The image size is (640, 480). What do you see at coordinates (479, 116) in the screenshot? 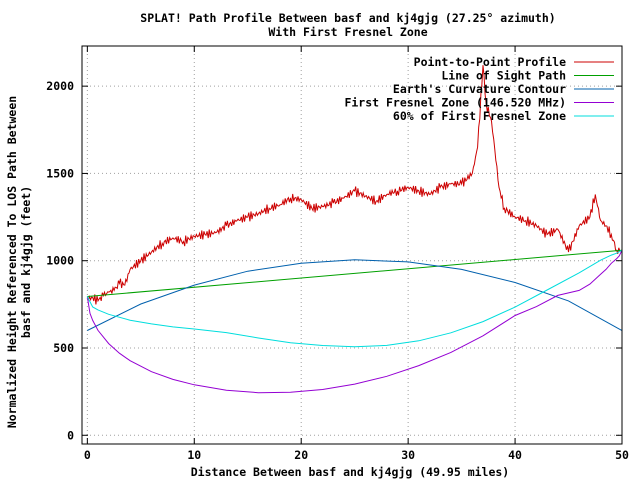
I see `legend-label-4: 60% of First Fresnel Zone` at bounding box center [479, 116].